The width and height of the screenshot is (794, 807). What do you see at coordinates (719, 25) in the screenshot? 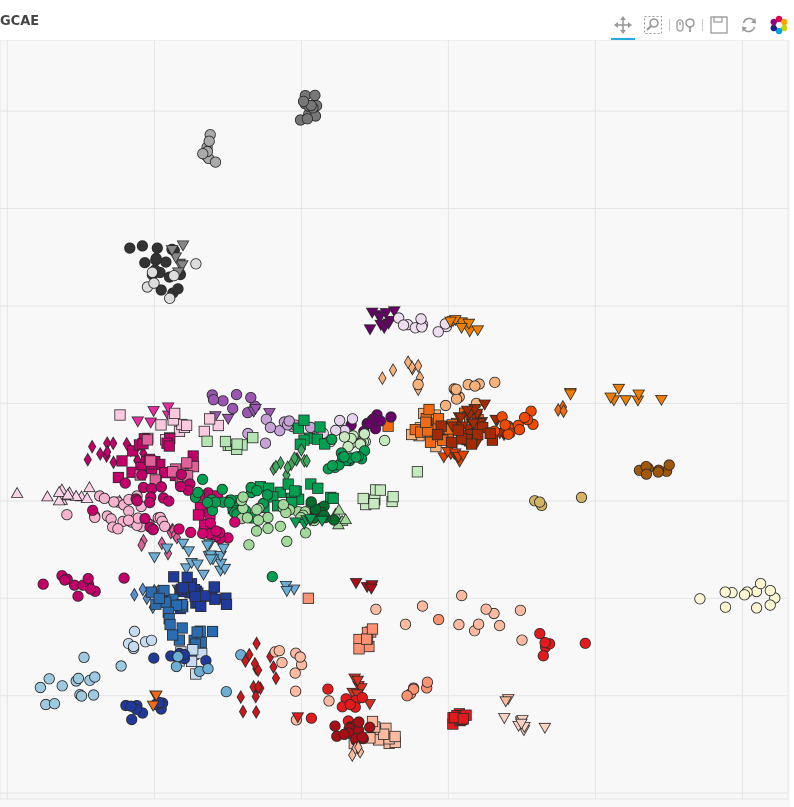
I see `save-tool` at bounding box center [719, 25].